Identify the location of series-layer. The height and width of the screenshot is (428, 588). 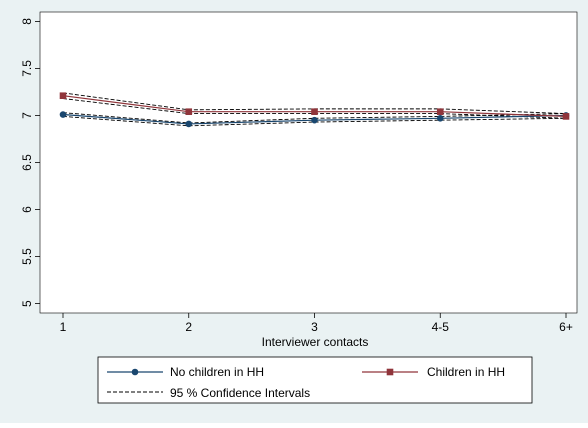
(314, 110).